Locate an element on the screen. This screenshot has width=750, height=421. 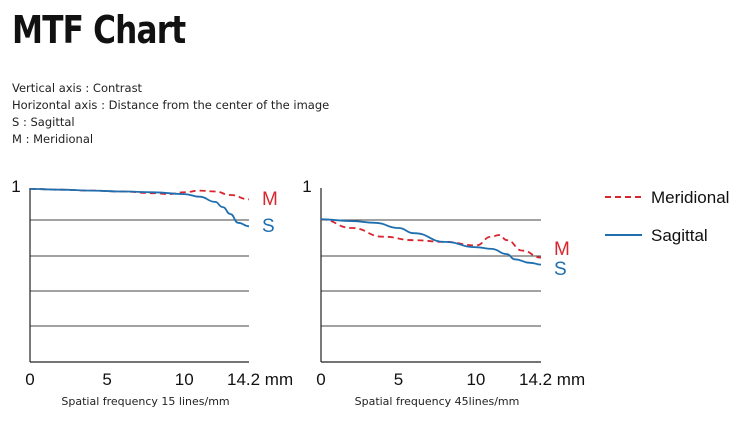
page-title: MTF Chart is located at coordinates (99, 30).